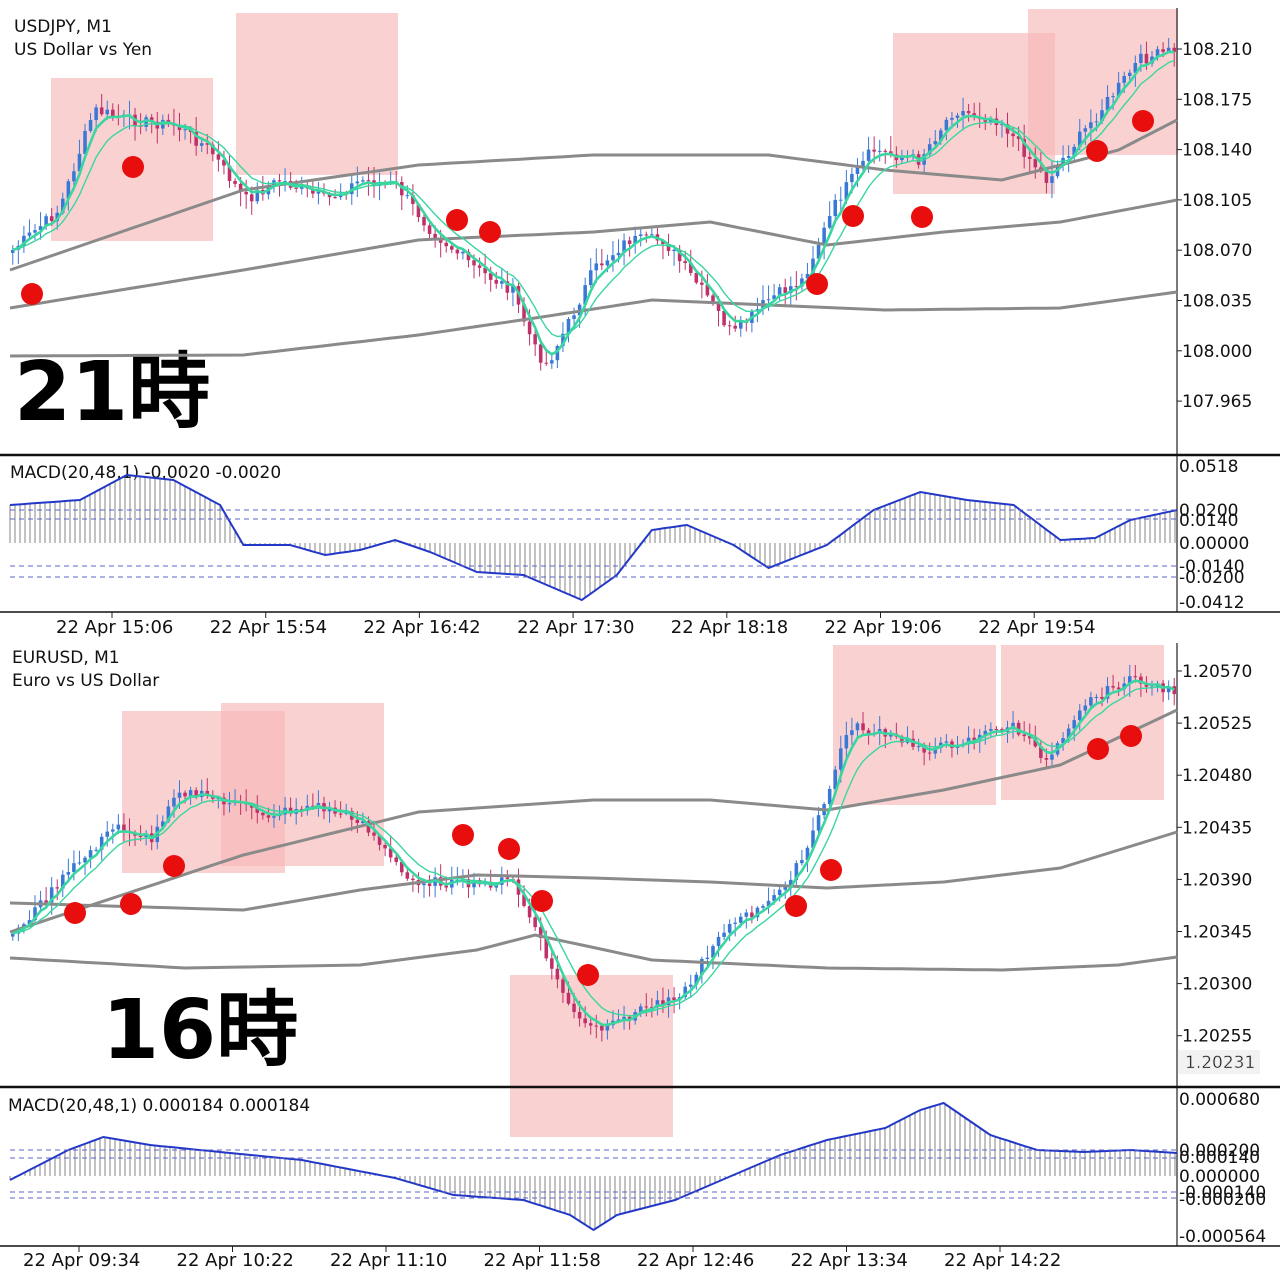 Image resolution: width=1280 pixels, height=1284 pixels. Describe the element at coordinates (1219, 1158) in the screenshot. I see `eurusd-macd-tick-label: 0.000140` at that location.